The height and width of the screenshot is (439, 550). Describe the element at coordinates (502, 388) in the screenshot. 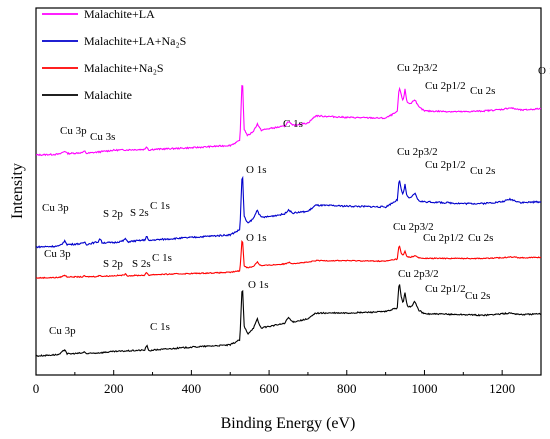

I see `x-tick-label-1200: 1200` at that location.